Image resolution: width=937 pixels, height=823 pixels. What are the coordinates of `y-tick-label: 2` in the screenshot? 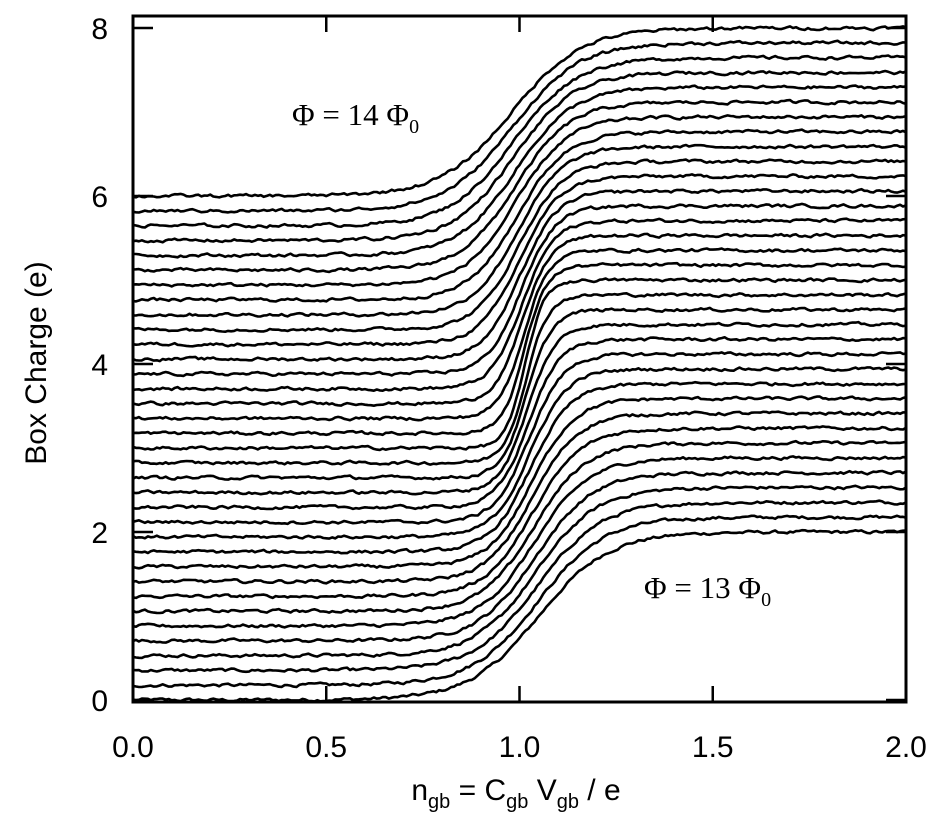 It's located at (99, 533).